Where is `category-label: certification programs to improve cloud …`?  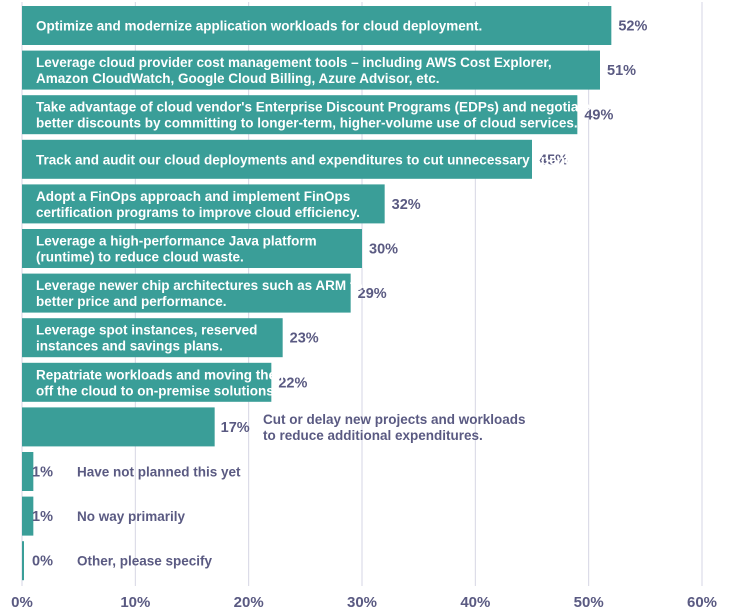
category-label: certification programs to improve cloud … is located at coordinates (198, 212).